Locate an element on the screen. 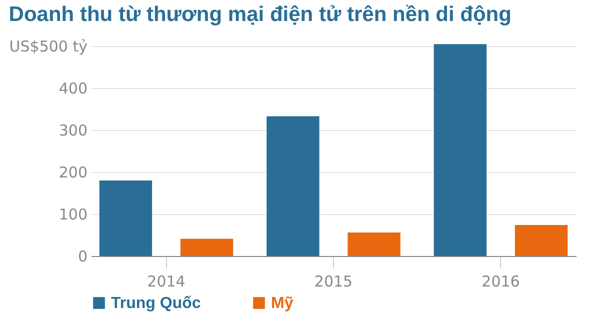  chart-title: Doanh thu từ thương mại điện tử trên nền di động is located at coordinates (260, 14).